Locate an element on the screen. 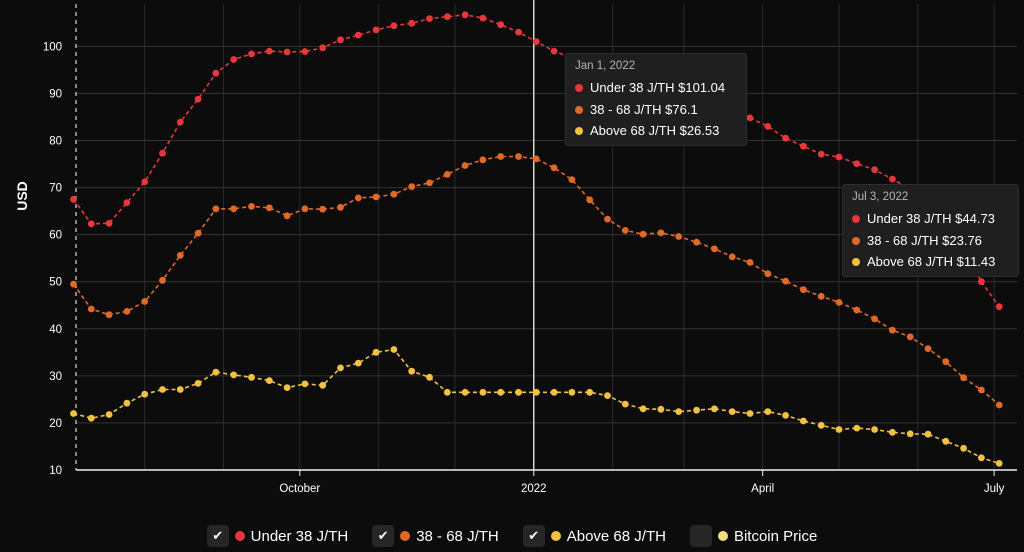 The width and height of the screenshot is (1024, 552). tooltip-row-text: Above 68 J/TH $11.43 is located at coordinates (931, 261).